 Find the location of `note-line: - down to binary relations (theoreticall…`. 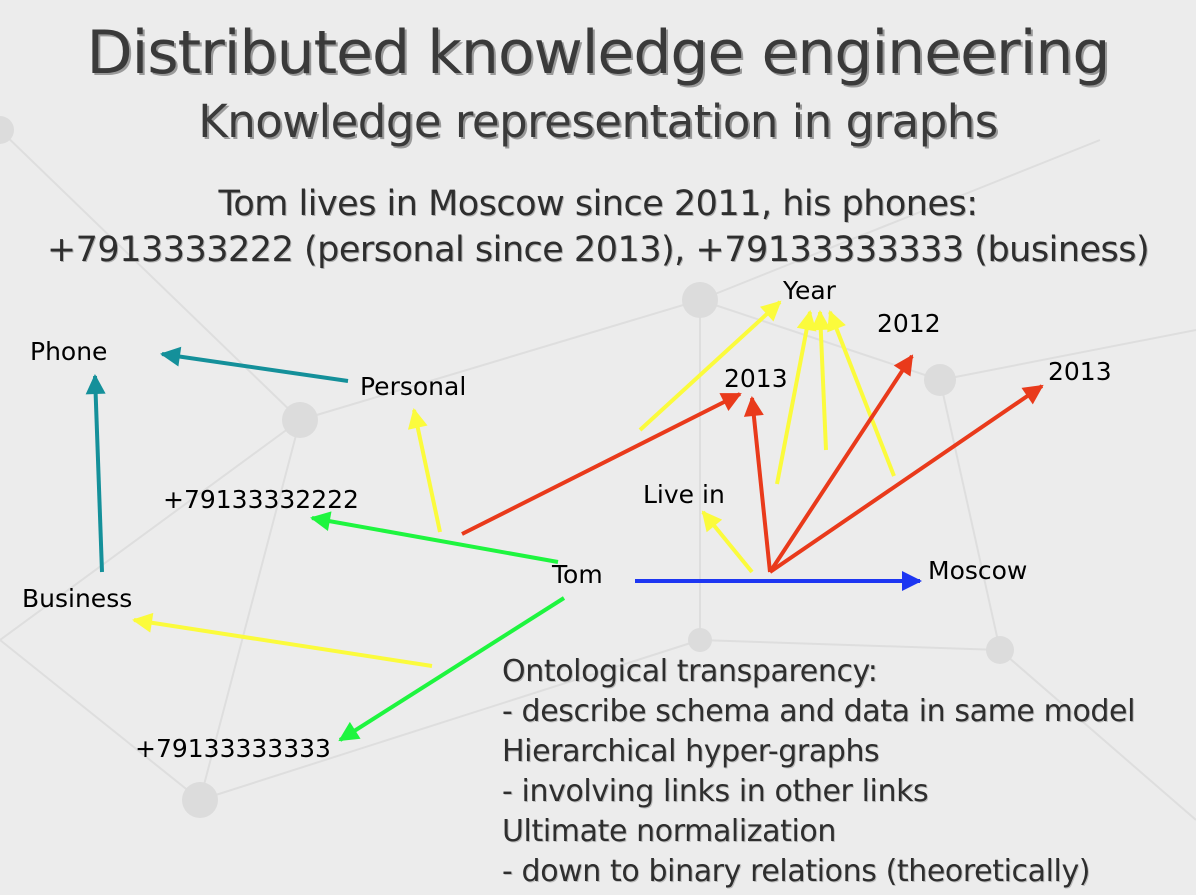

note-line: - down to binary relations (theoreticall… is located at coordinates (796, 871).